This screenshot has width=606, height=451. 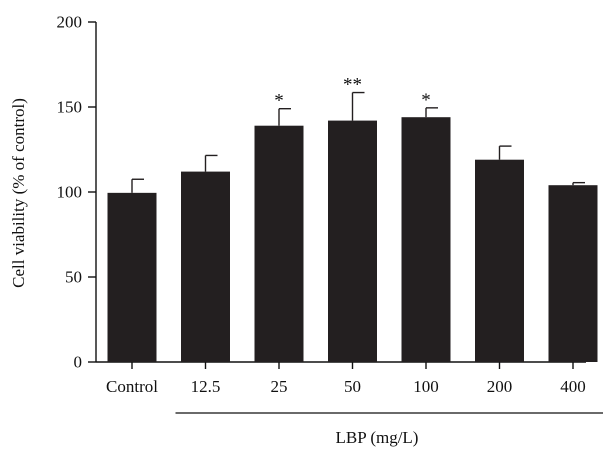 What do you see at coordinates (18, 193) in the screenshot?
I see `y-axis-label: Cell viability (% of control)` at bounding box center [18, 193].